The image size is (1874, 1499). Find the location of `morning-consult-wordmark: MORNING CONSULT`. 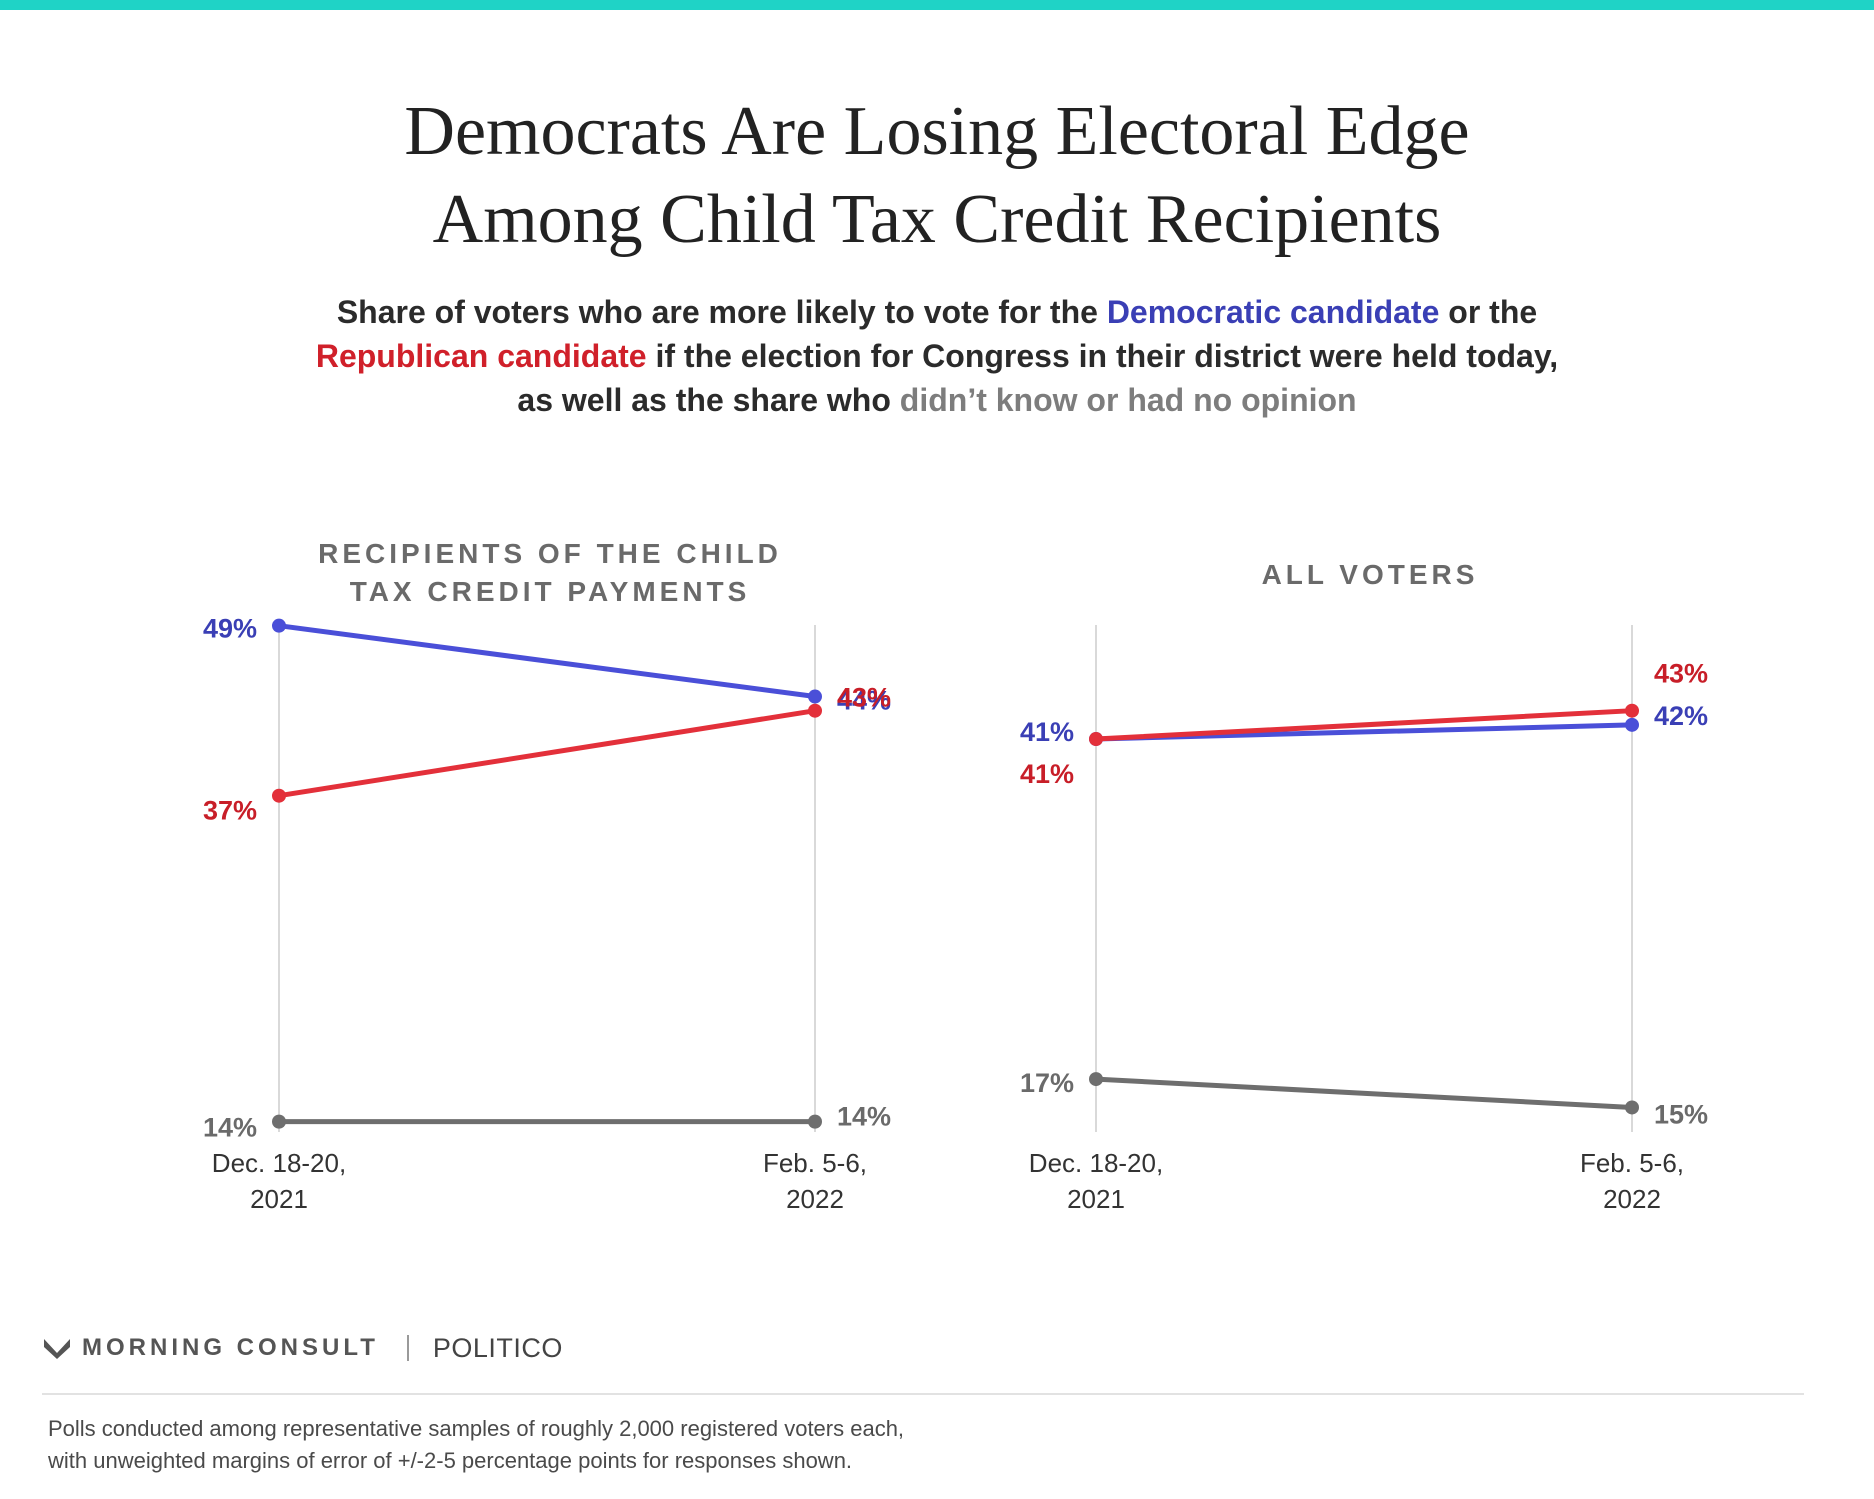

morning-consult-wordmark: MORNING CONSULT is located at coordinates (230, 1347).